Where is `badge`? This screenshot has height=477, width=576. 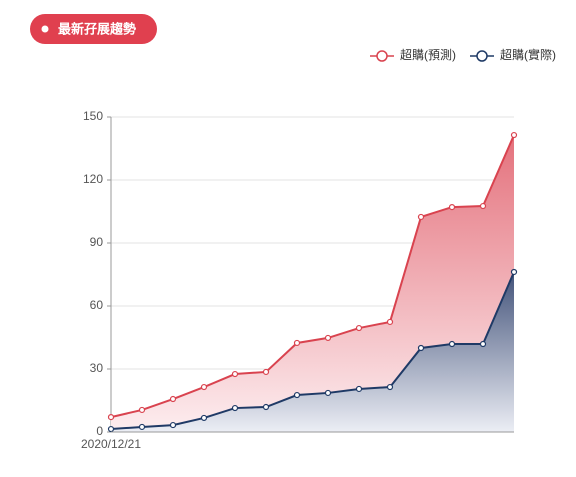 badge is located at coordinates (93, 29).